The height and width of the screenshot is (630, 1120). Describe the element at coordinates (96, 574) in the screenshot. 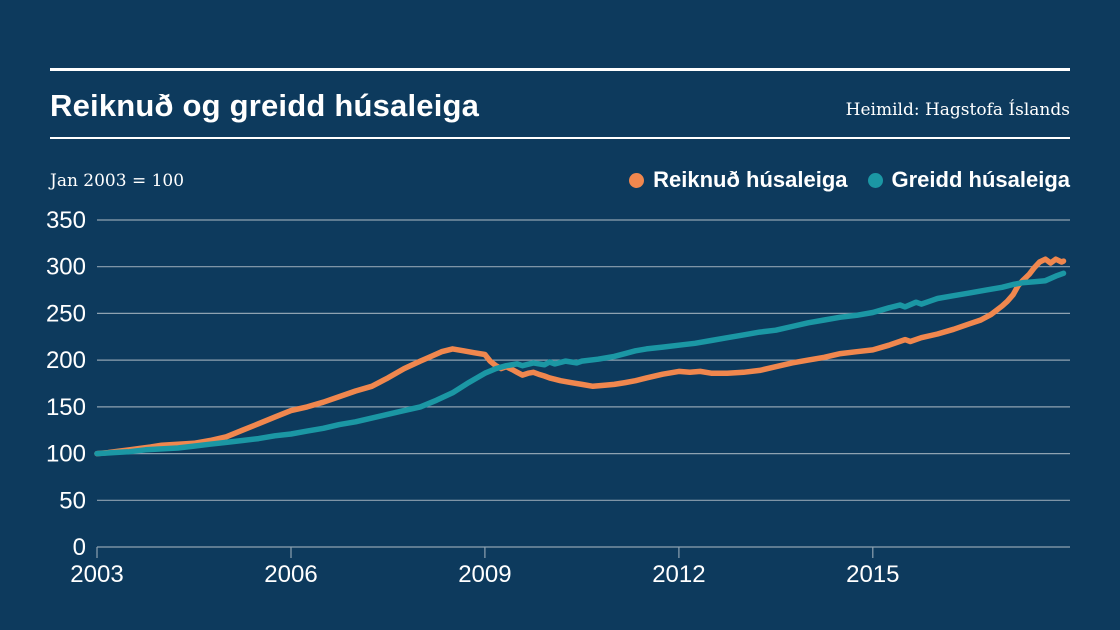

I see `x-tick-label: 2003` at that location.